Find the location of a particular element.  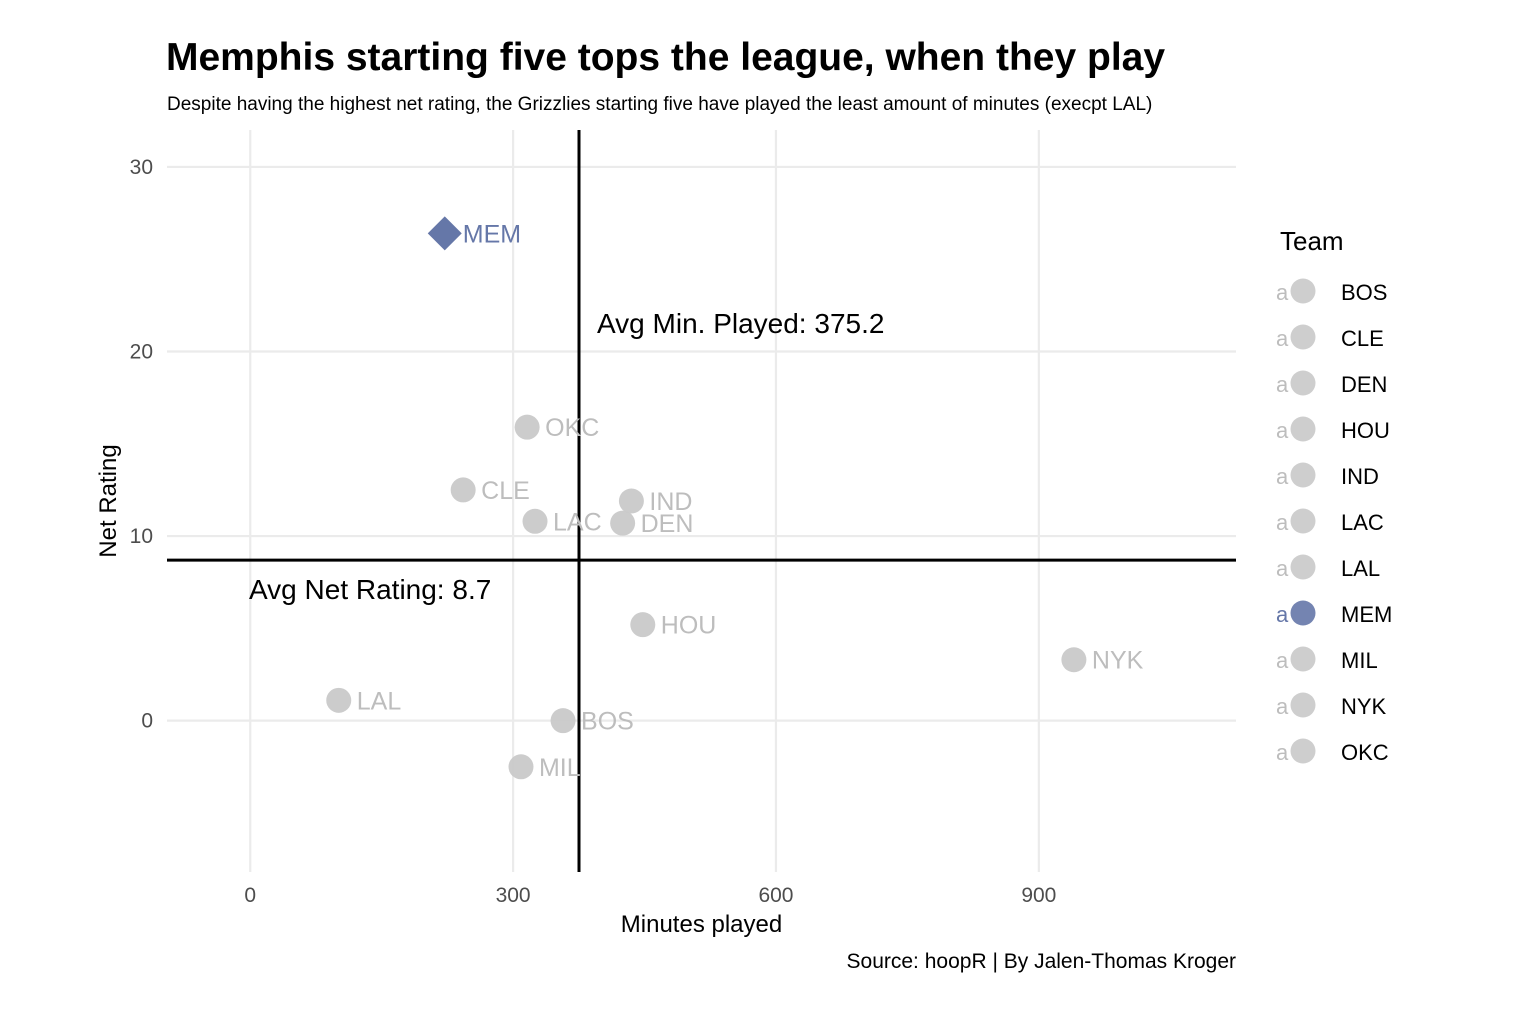

y-tick-label: 0 is located at coordinates (147, 721).